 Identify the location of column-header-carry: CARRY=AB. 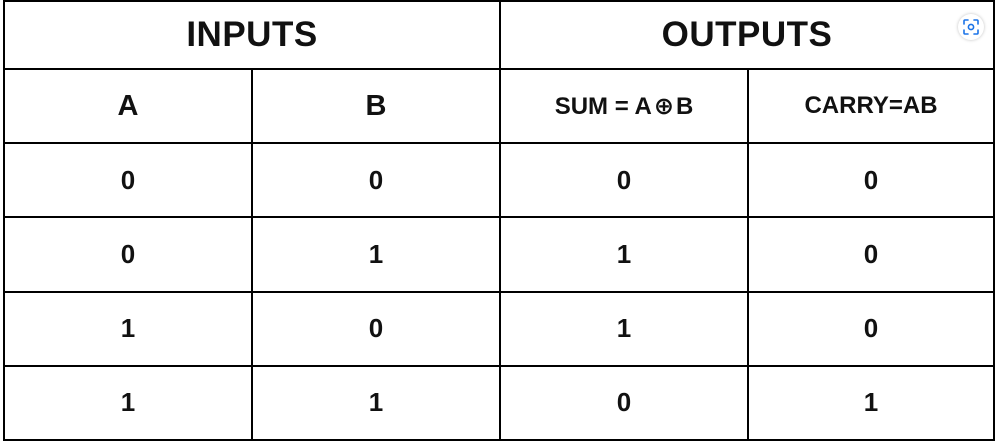
(871, 106).